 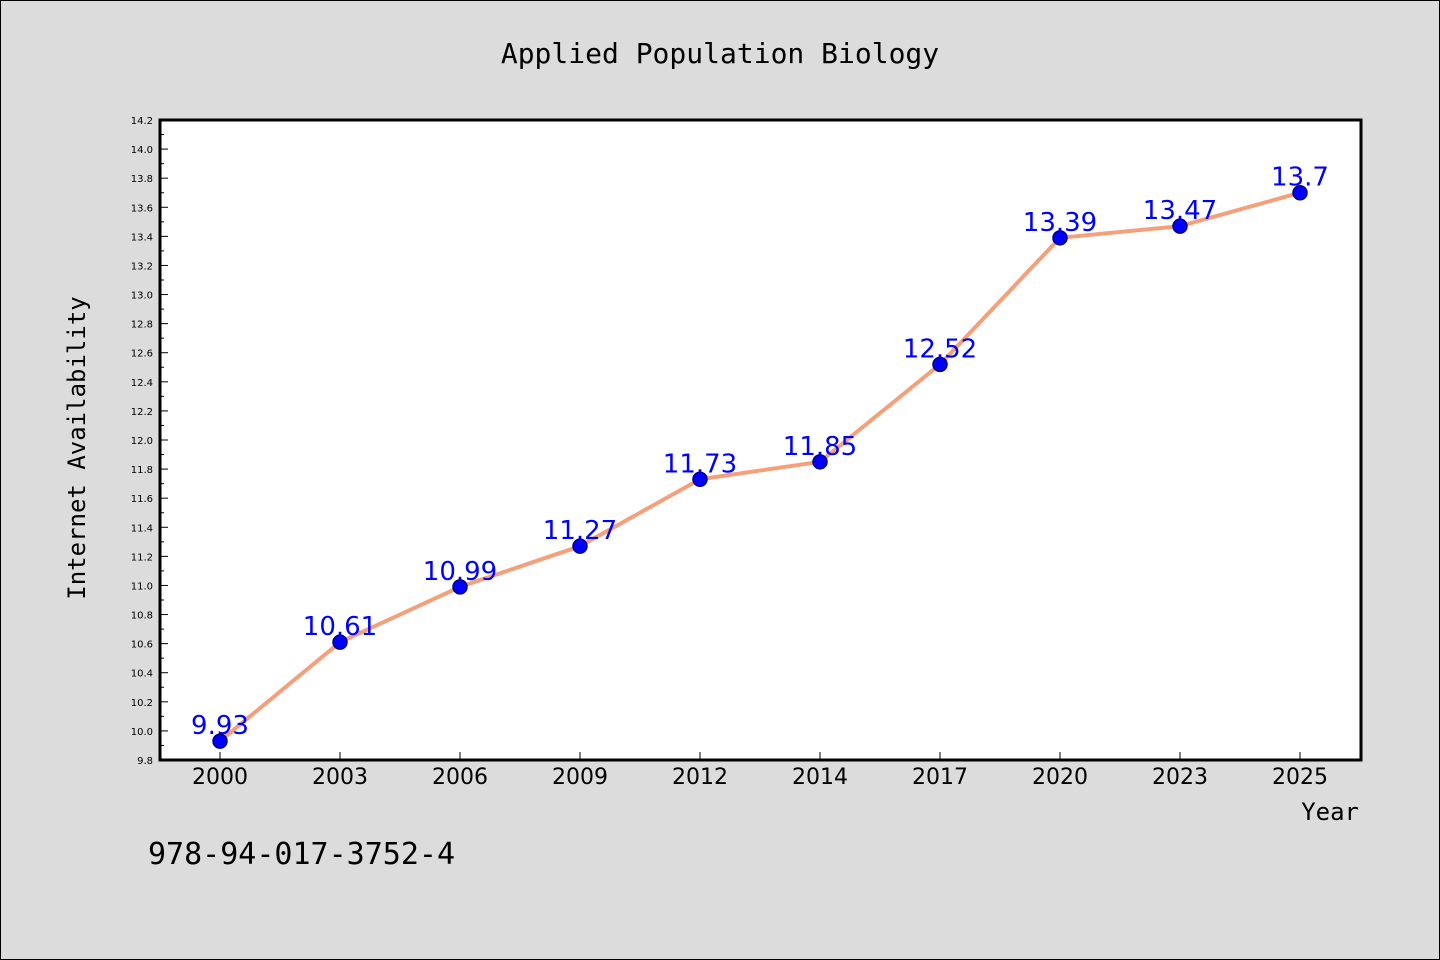 What do you see at coordinates (142, 703) in the screenshot?
I see `y-tick-label: 10.2` at bounding box center [142, 703].